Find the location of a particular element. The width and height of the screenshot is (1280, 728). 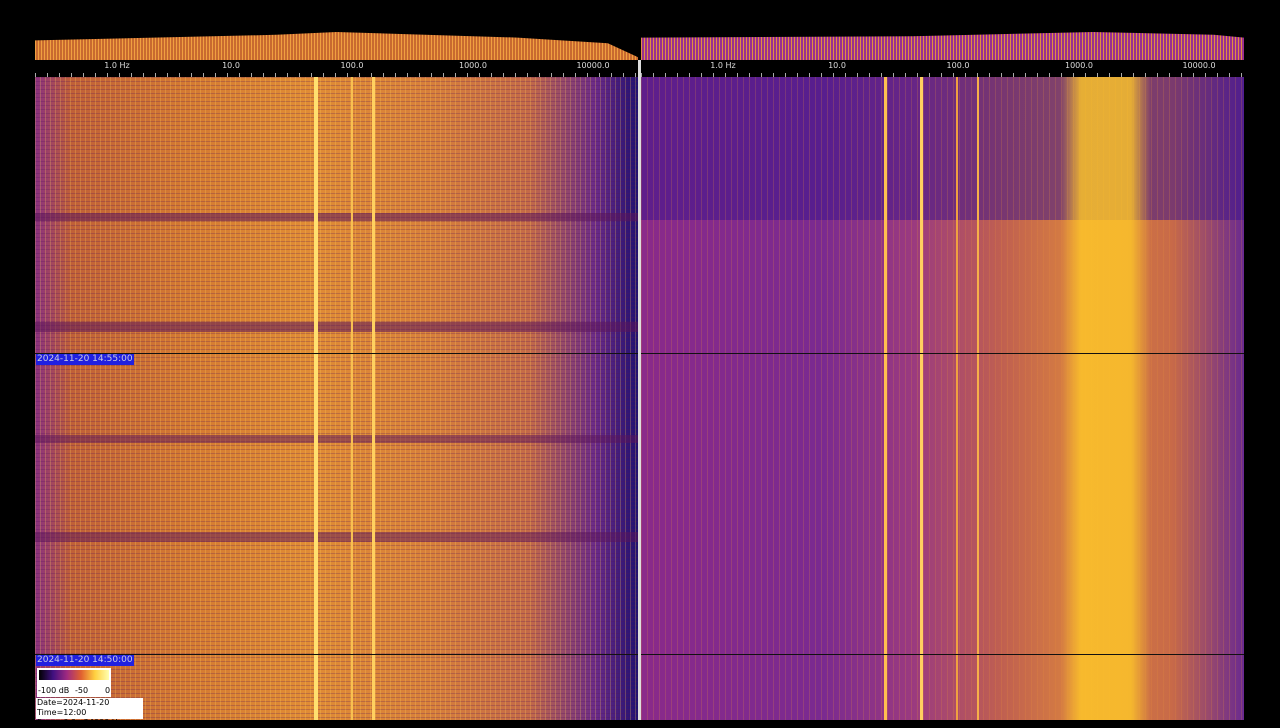

color-scale: -100 dB -50 0 is located at coordinates (74, 682).